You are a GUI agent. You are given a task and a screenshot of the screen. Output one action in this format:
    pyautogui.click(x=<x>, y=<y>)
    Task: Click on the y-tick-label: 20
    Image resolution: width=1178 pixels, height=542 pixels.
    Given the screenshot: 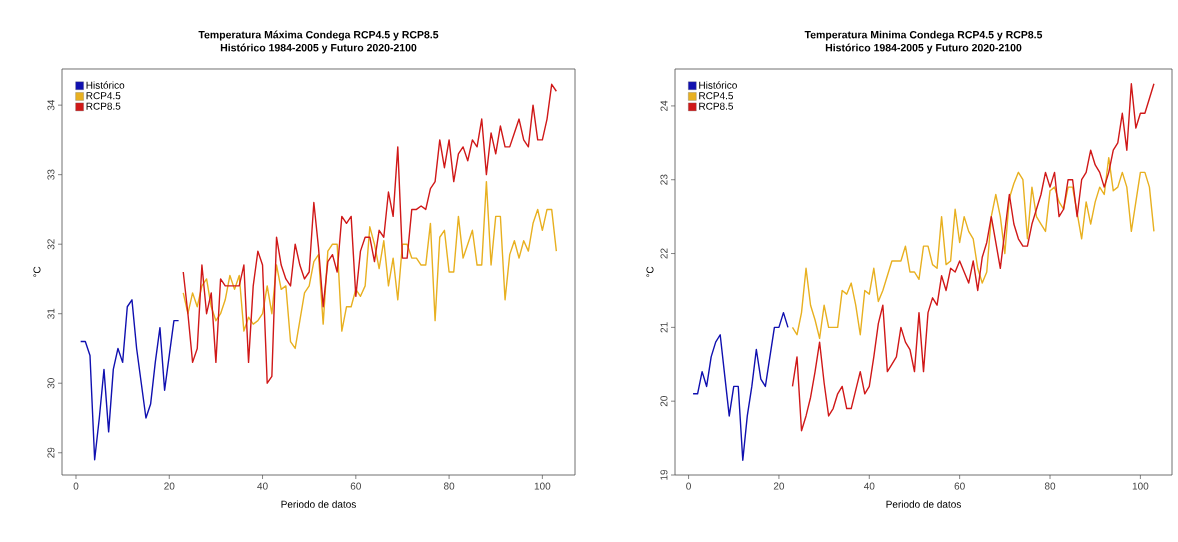 What is the action you would take?
    pyautogui.click(x=664, y=401)
    